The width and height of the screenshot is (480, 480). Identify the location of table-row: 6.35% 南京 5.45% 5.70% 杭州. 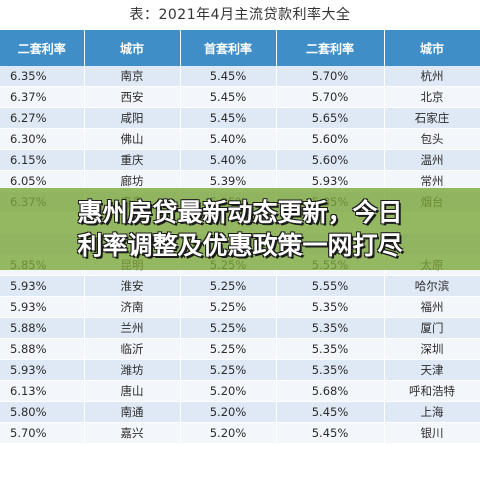
(240, 76).